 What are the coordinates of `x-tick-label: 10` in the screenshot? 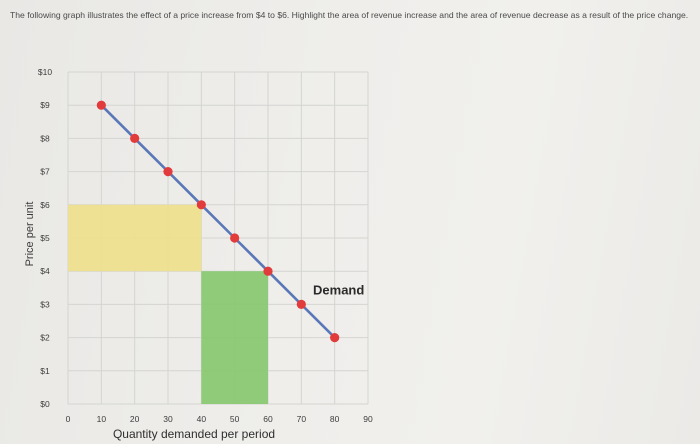 It's located at (102, 419).